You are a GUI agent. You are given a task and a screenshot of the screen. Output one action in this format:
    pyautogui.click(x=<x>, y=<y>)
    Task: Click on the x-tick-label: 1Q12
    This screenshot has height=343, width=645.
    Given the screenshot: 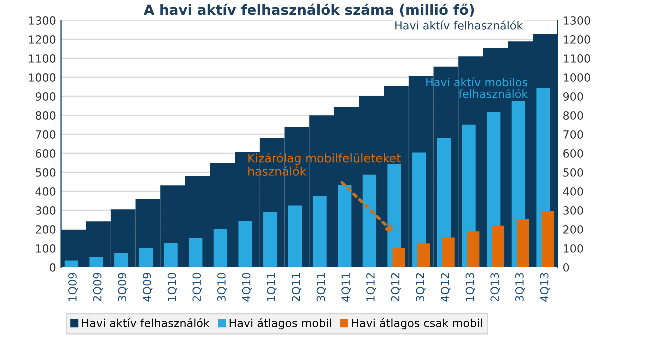 What is the action you would take?
    pyautogui.click(x=371, y=288)
    